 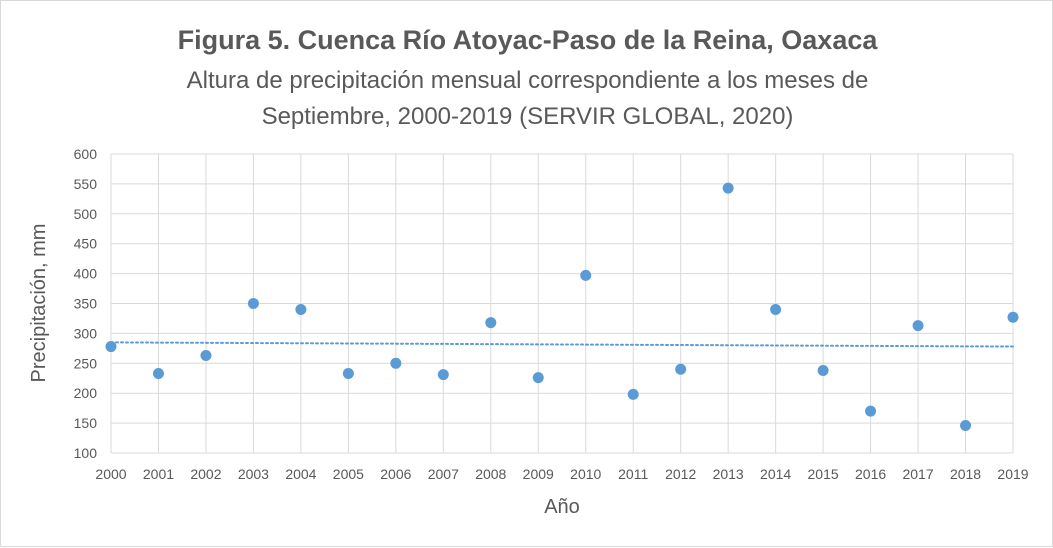 I want to click on x-tick-label: 2000, so click(x=110, y=474).